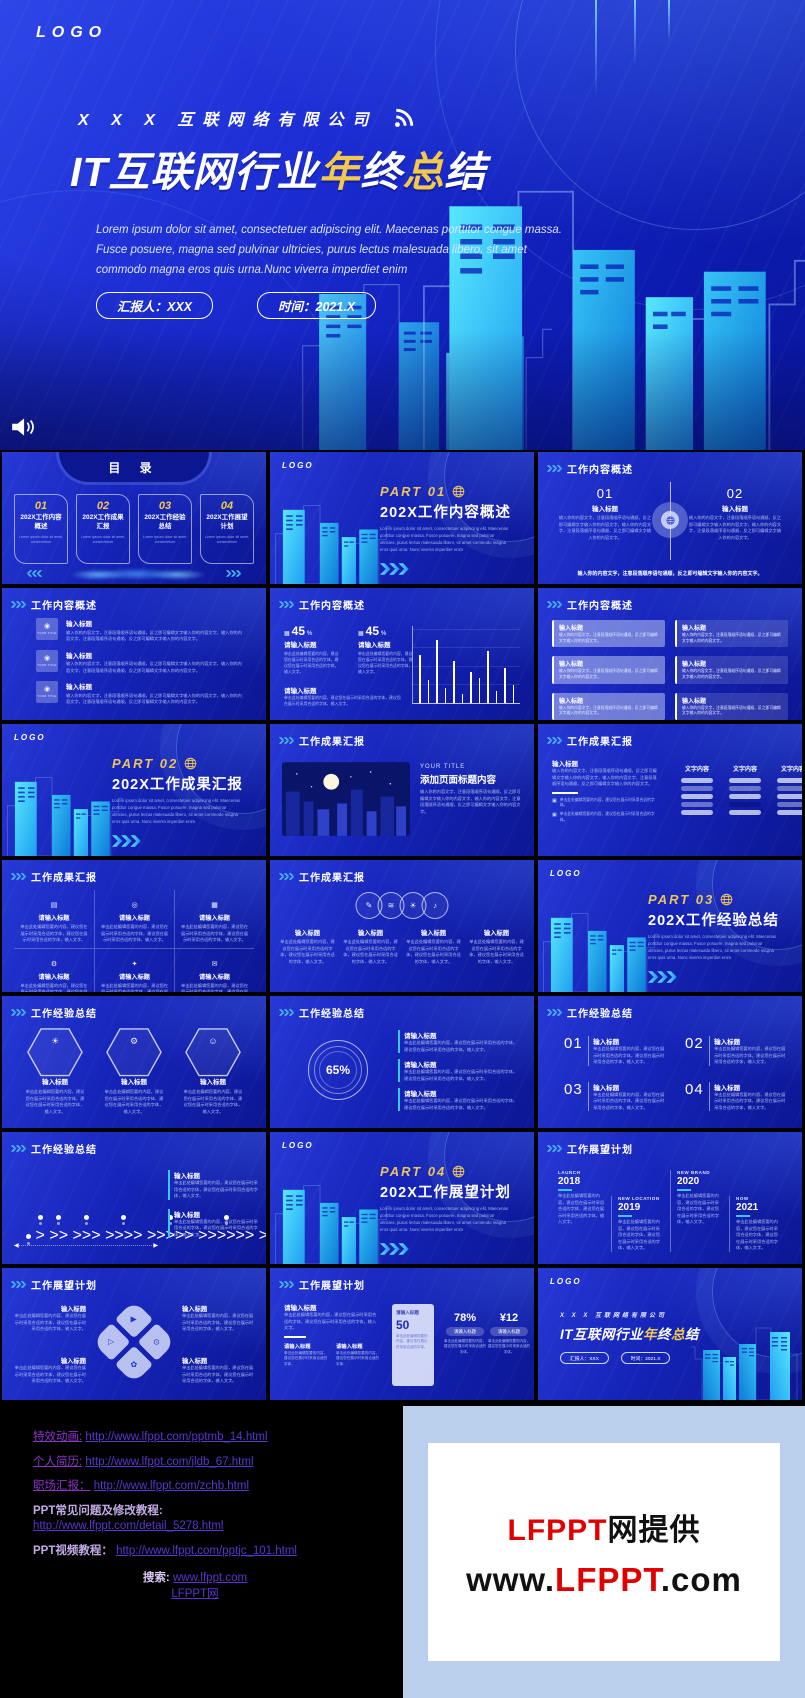 The width and height of the screenshot is (805, 1698). What do you see at coordinates (306, 1358) in the screenshot?
I see `body-text: 单击此处编辑您要的内容，建议您在展示时采用合适的字体。` at bounding box center [306, 1358].